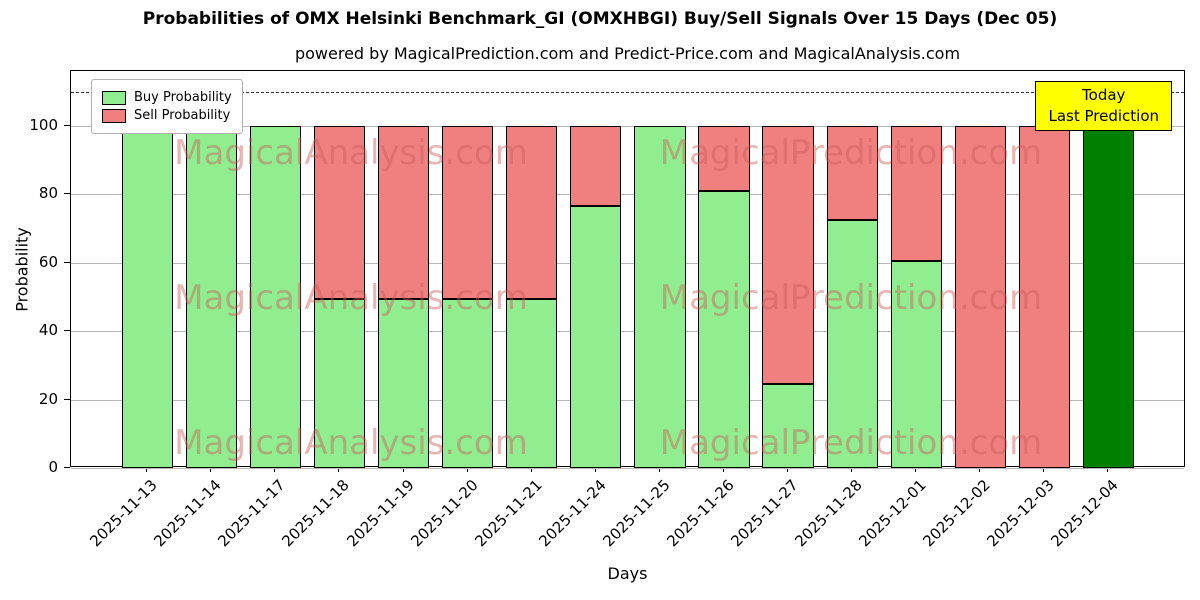  Describe the element at coordinates (48, 398) in the screenshot. I see `y-tick-label: 20` at that location.